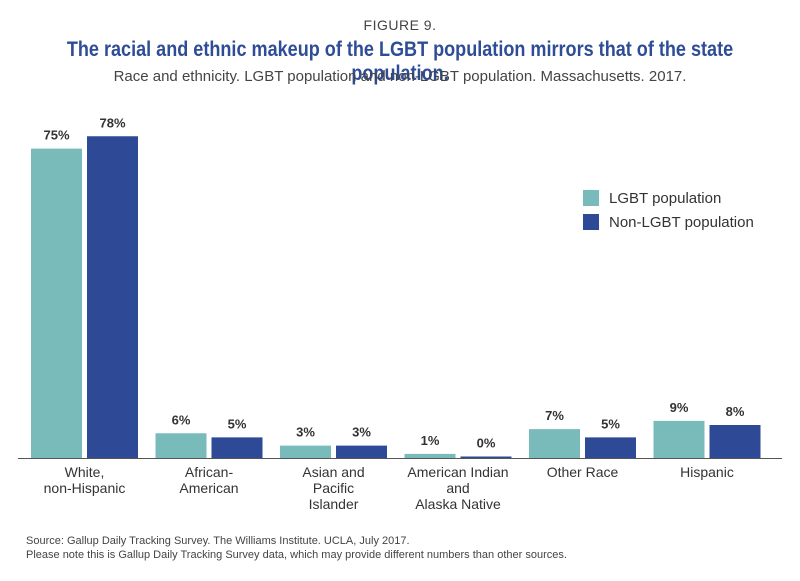 The width and height of the screenshot is (800, 581). I want to click on category-label: American Indian and Alaska Native, so click(457, 488).